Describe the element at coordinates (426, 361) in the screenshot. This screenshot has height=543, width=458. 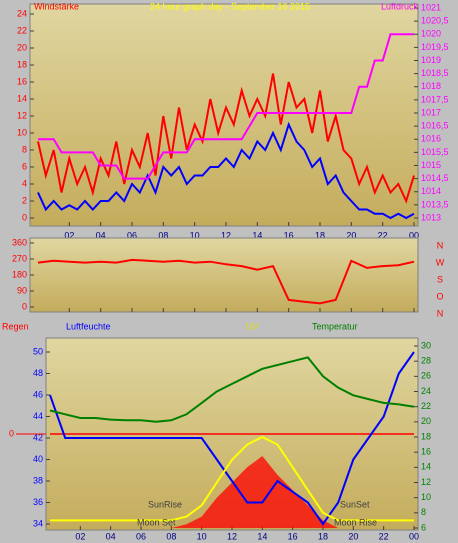
I see `y2-tick-label: 28` at that location.